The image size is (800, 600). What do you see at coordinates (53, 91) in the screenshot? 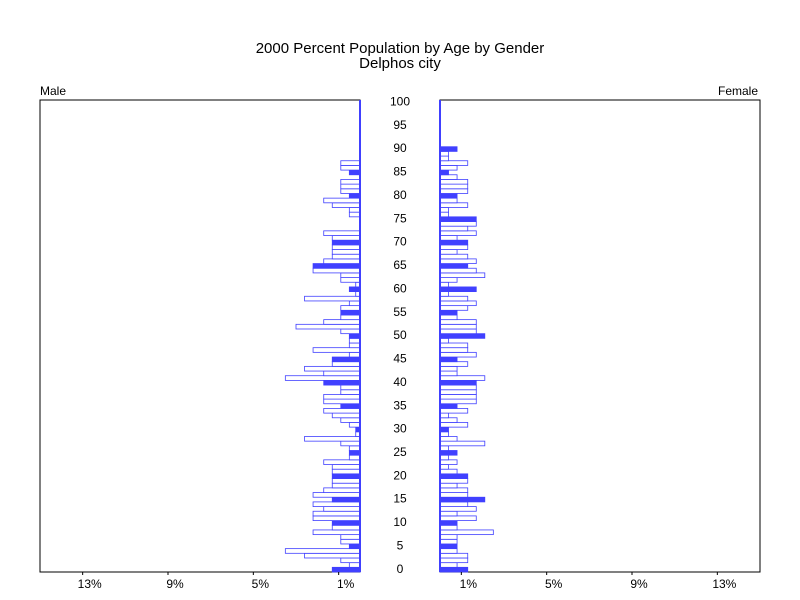
I see `male-label: Male` at bounding box center [53, 91].